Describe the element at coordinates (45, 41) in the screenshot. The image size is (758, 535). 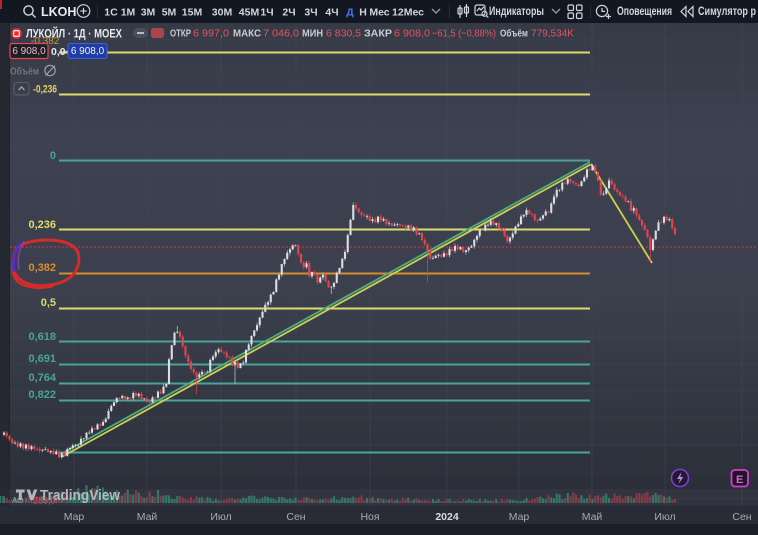
I see `svg-text: -0,382` at that location.